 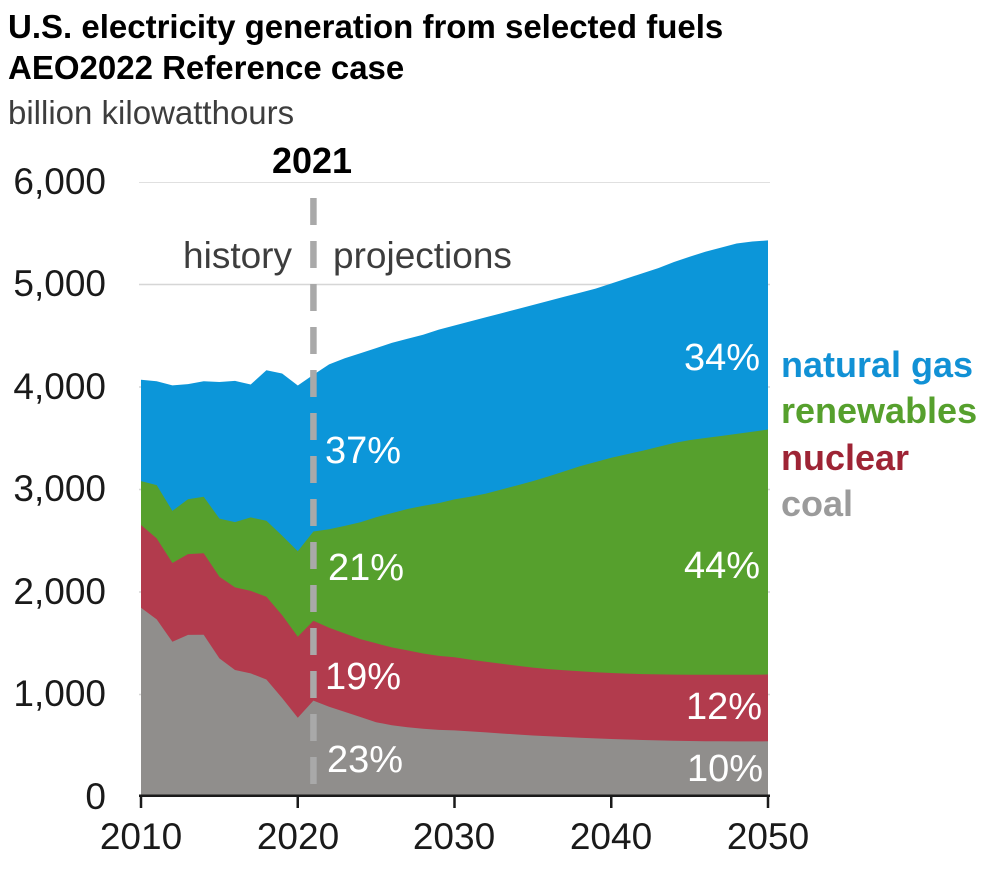 What do you see at coordinates (95, 796) in the screenshot?
I see `y-axis-label: 0` at bounding box center [95, 796].